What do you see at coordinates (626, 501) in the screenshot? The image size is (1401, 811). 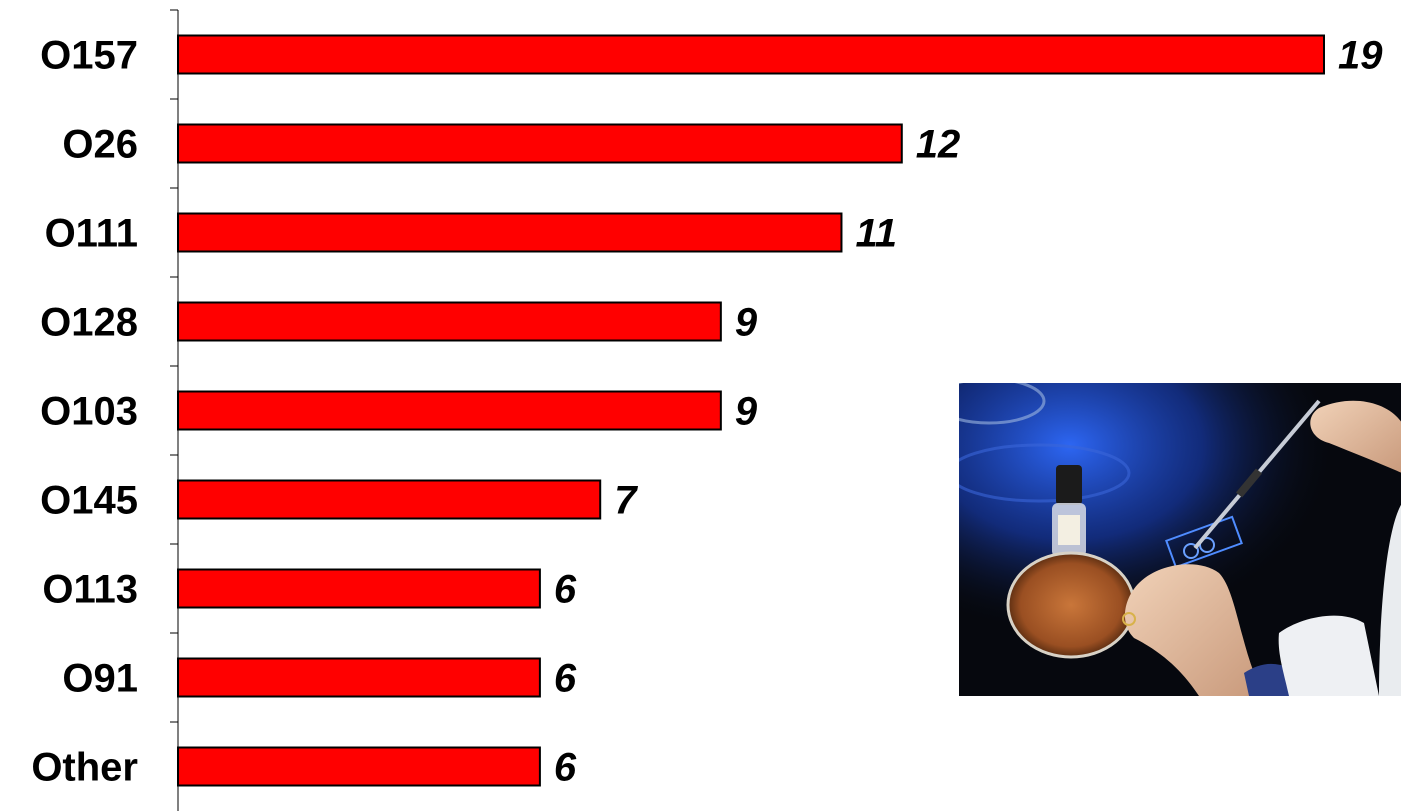 I see `value-label: 7` at bounding box center [626, 501].